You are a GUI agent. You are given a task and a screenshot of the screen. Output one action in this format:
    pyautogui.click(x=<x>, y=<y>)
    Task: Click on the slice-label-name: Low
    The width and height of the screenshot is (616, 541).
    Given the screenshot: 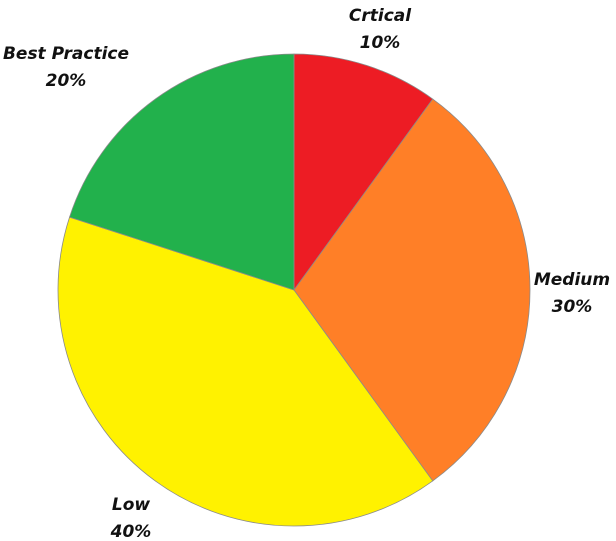 What is the action you would take?
    pyautogui.click(x=131, y=505)
    